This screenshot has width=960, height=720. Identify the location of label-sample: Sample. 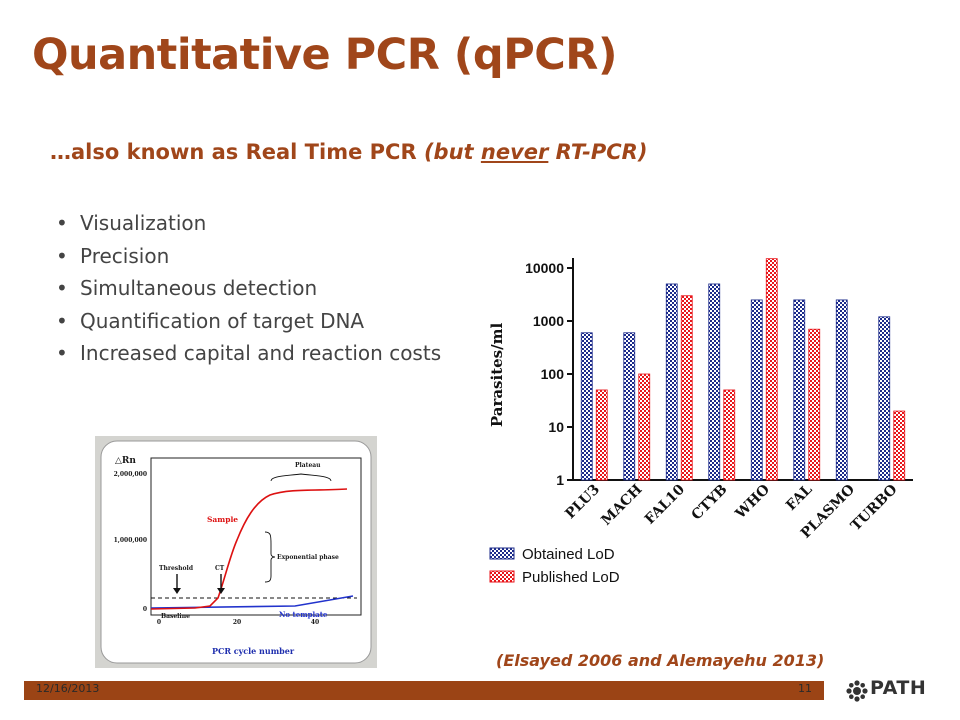
(222, 519).